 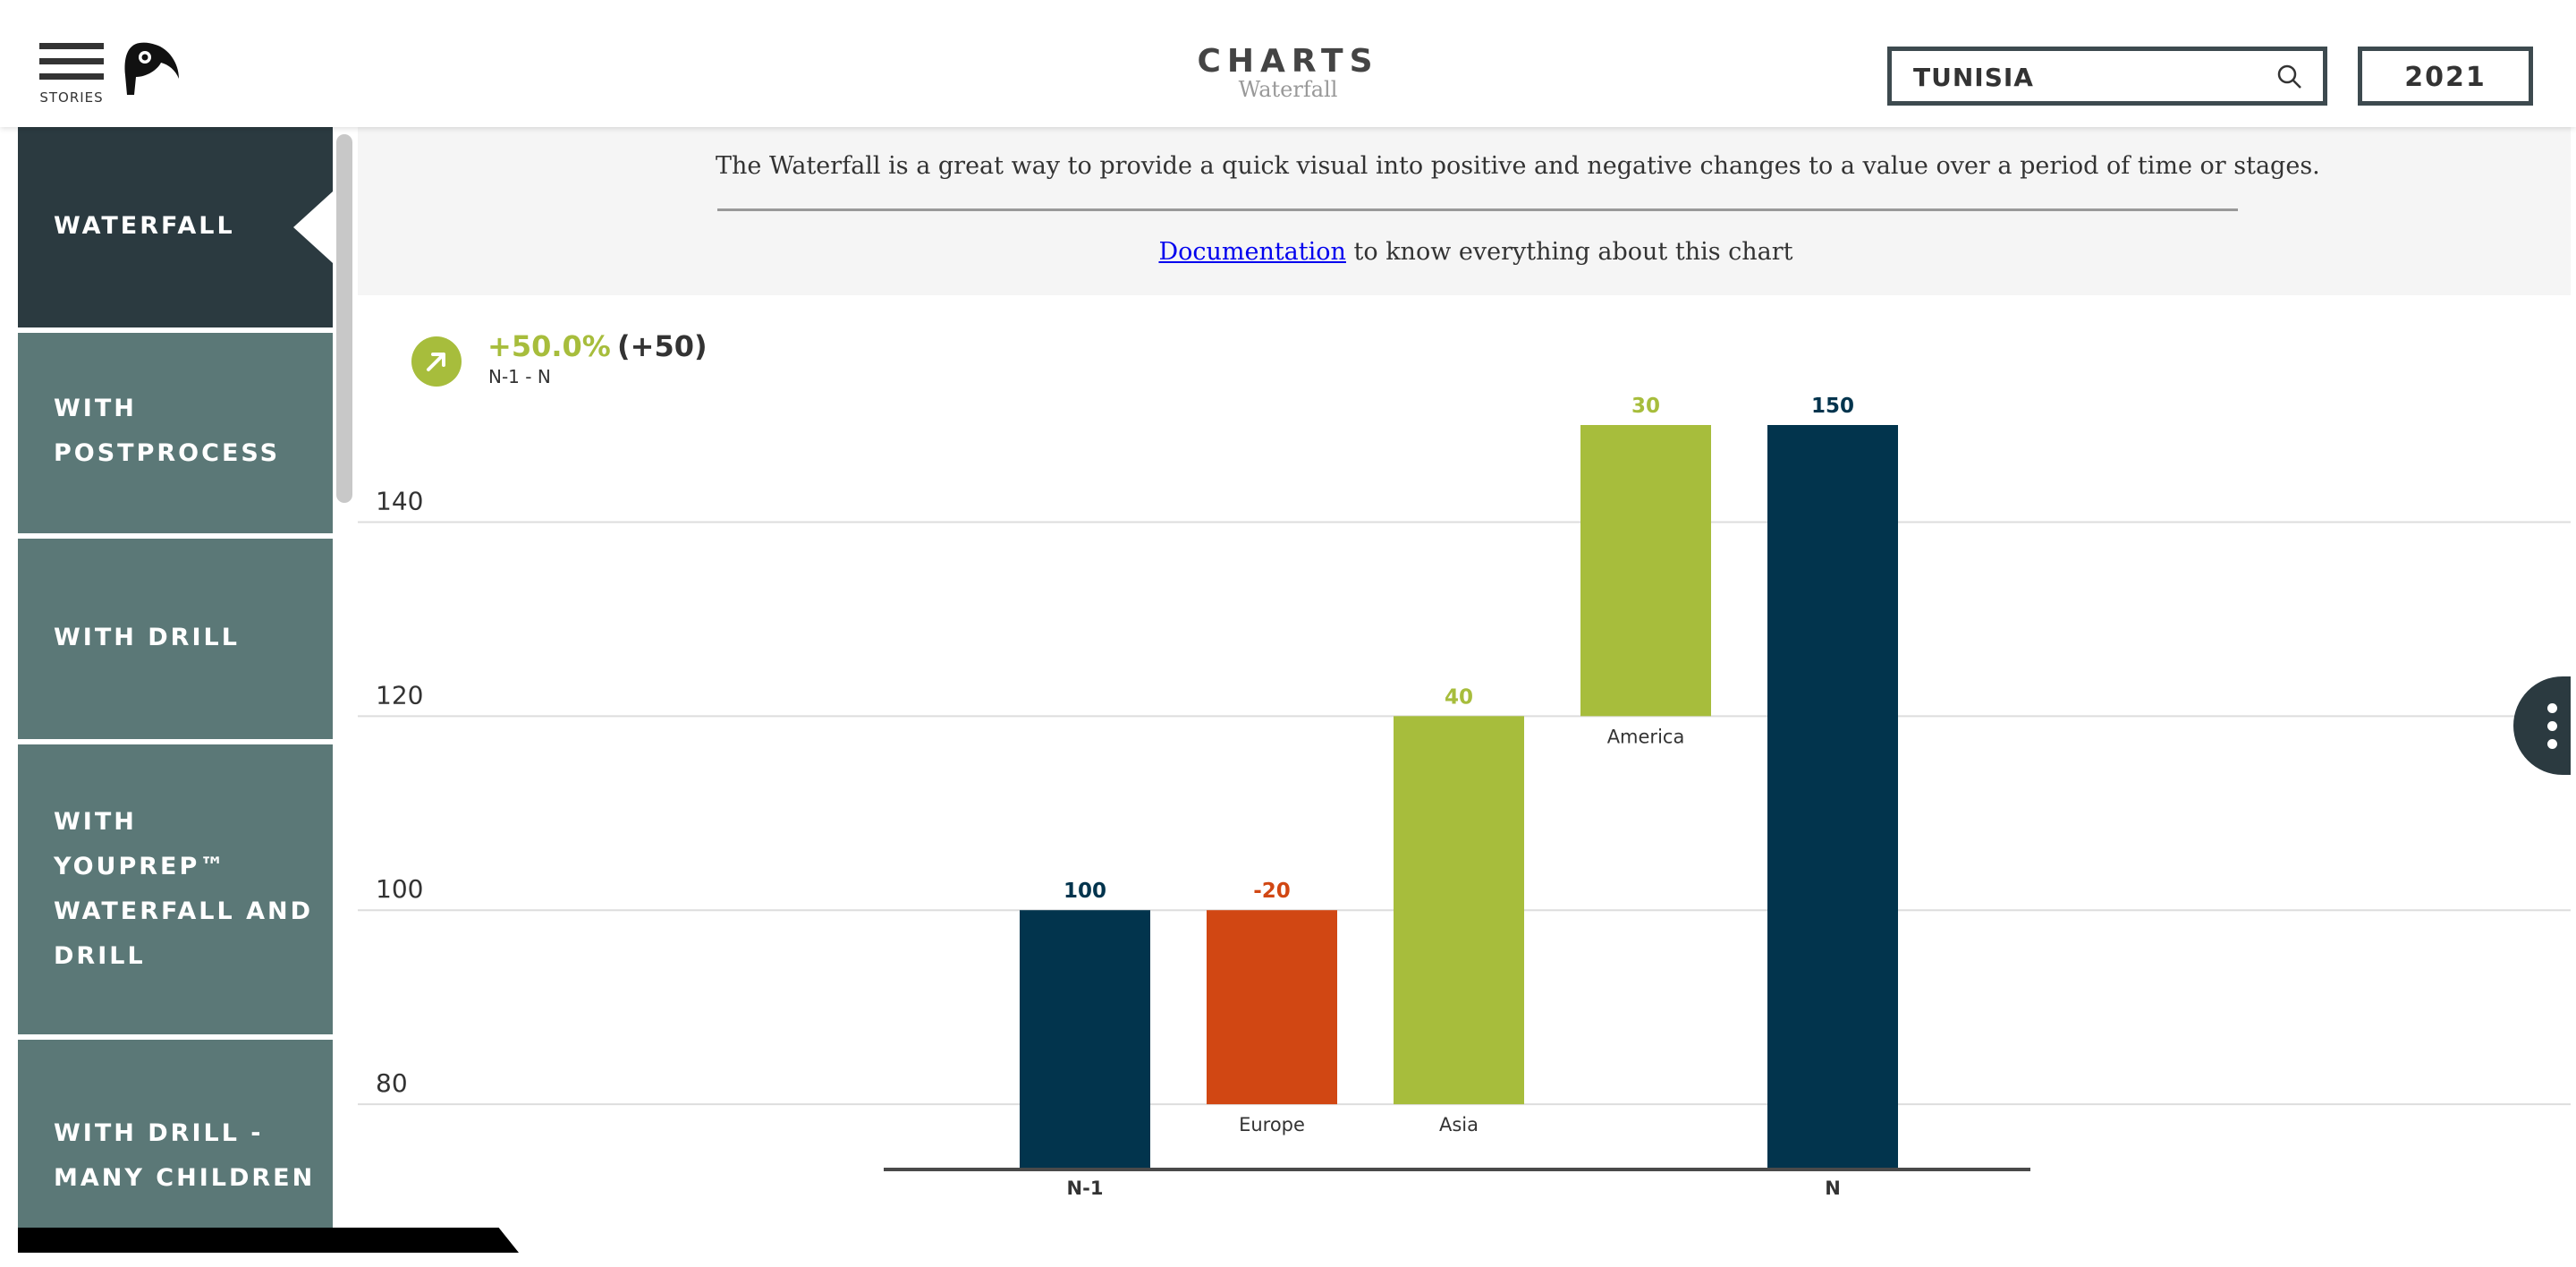 I want to click on toucan-logo-icon, so click(x=151, y=68).